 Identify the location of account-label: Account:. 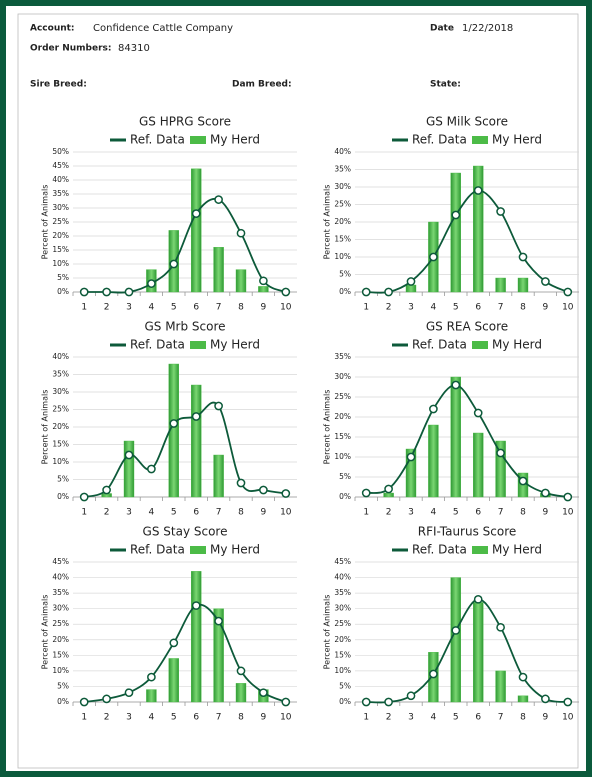
(52, 29).